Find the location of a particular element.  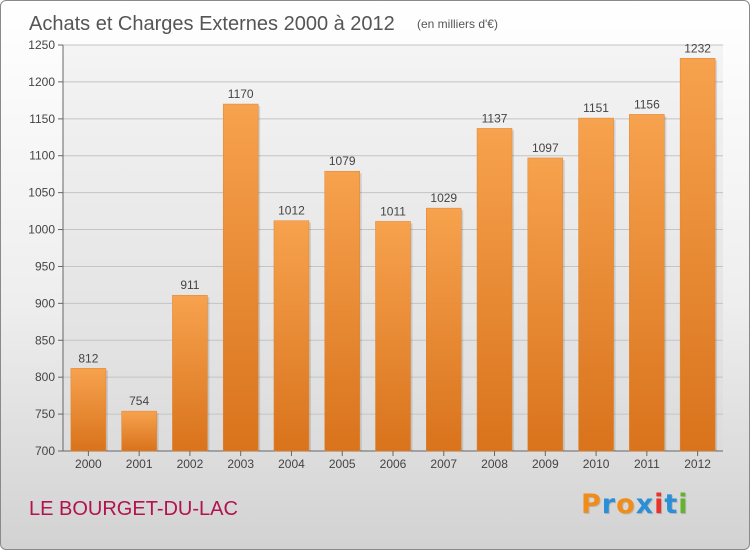

y-tick-label: 1100 is located at coordinates (42, 156).